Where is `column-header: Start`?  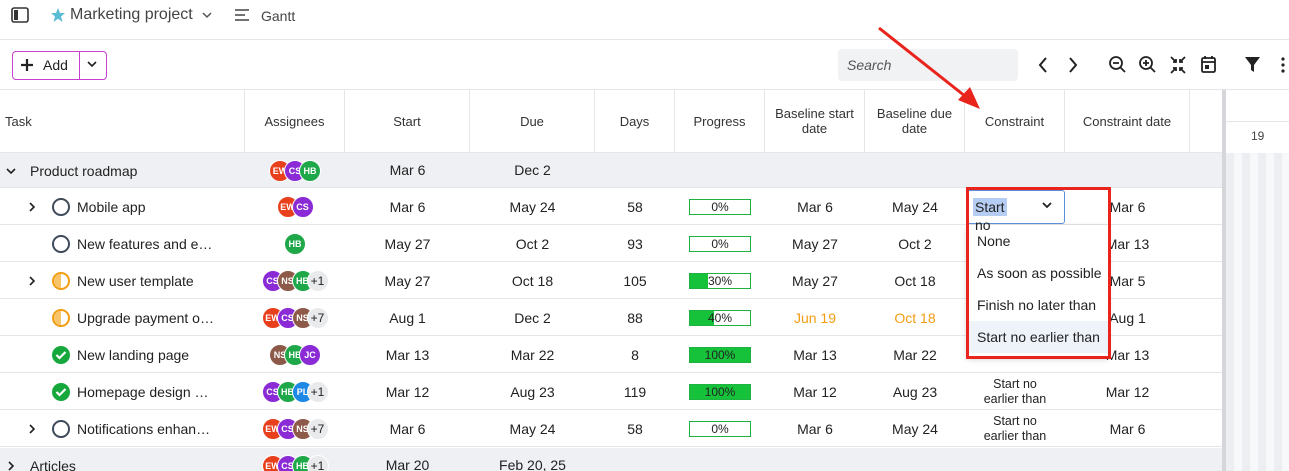 column-header: Start is located at coordinates (407, 121).